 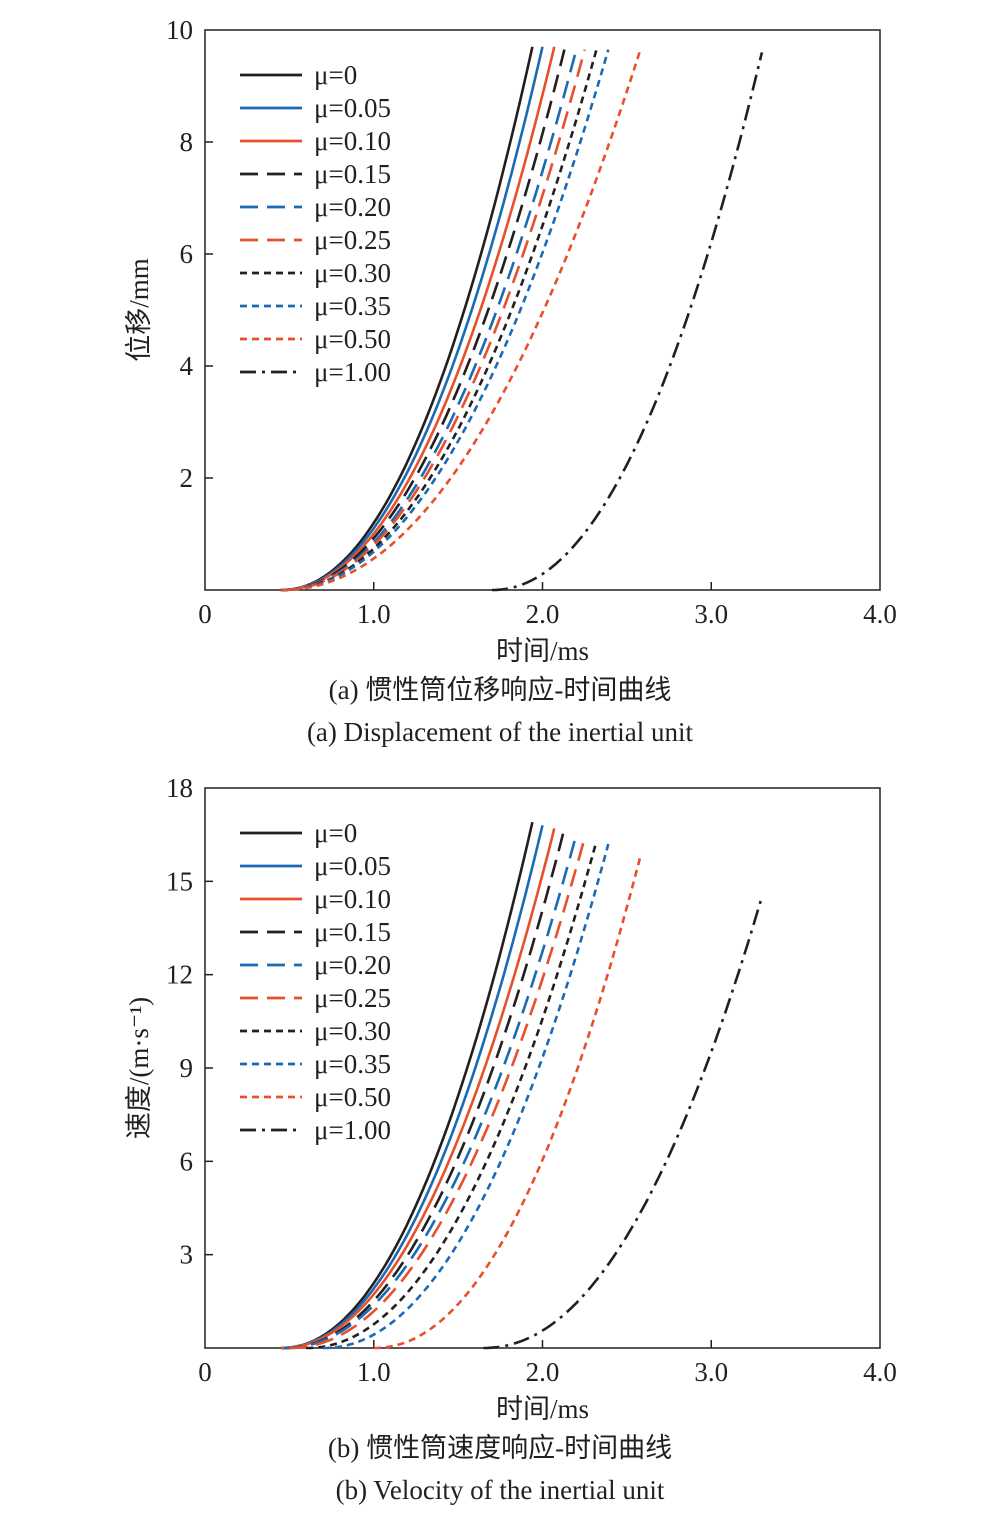 What do you see at coordinates (179, 788) in the screenshot?
I see `y-tick-label: 18` at bounding box center [179, 788].